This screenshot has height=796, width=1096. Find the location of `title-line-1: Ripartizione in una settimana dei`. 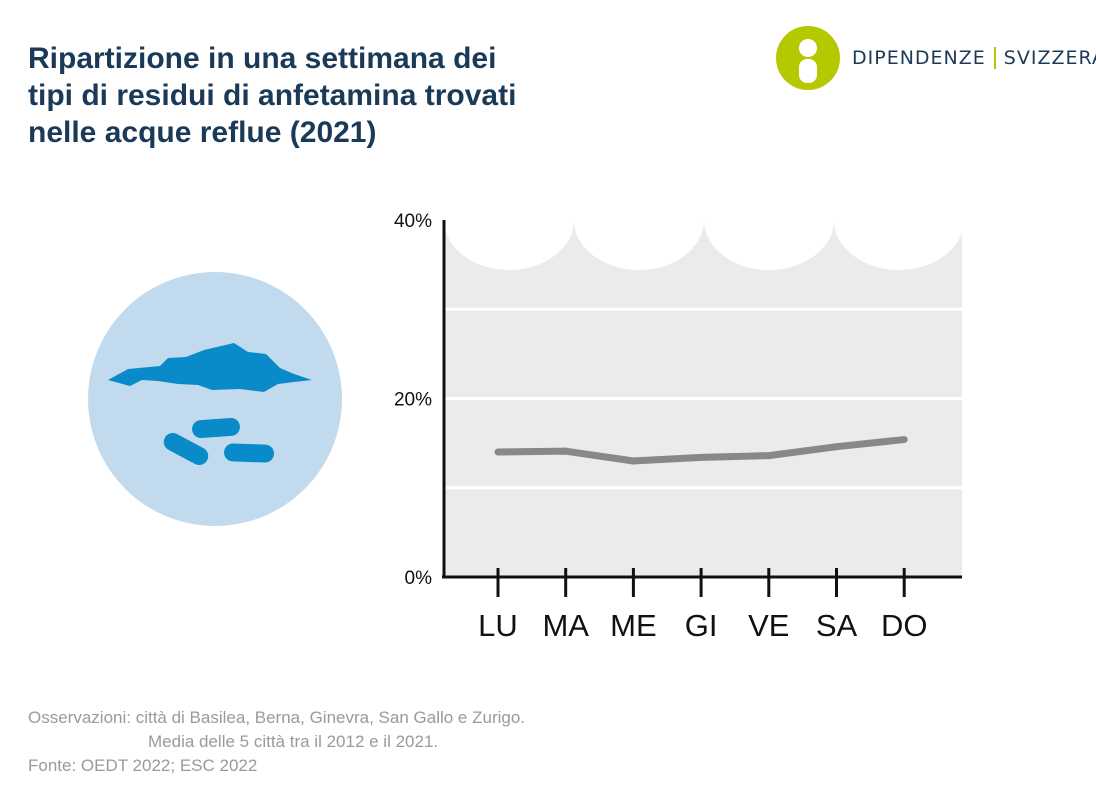

title-line-1: Ripartizione in una settimana dei is located at coordinates (262, 58).